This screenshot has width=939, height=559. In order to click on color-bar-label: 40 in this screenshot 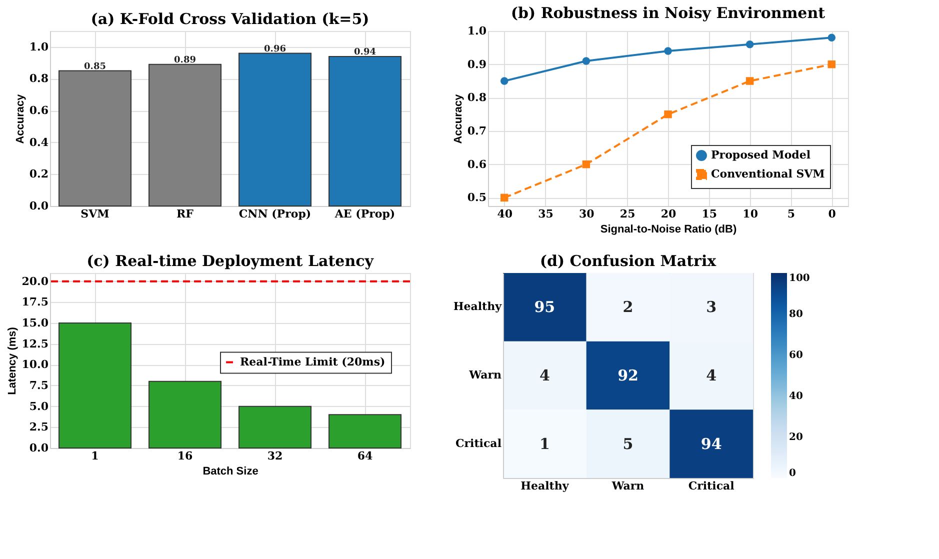, I will do `click(796, 396)`.